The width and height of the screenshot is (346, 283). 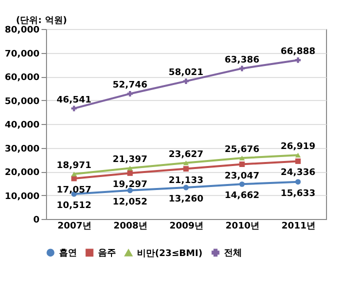 What do you see at coordinates (22, 173) in the screenshot?
I see `y-tick-label: 20,000` at bounding box center [22, 173].